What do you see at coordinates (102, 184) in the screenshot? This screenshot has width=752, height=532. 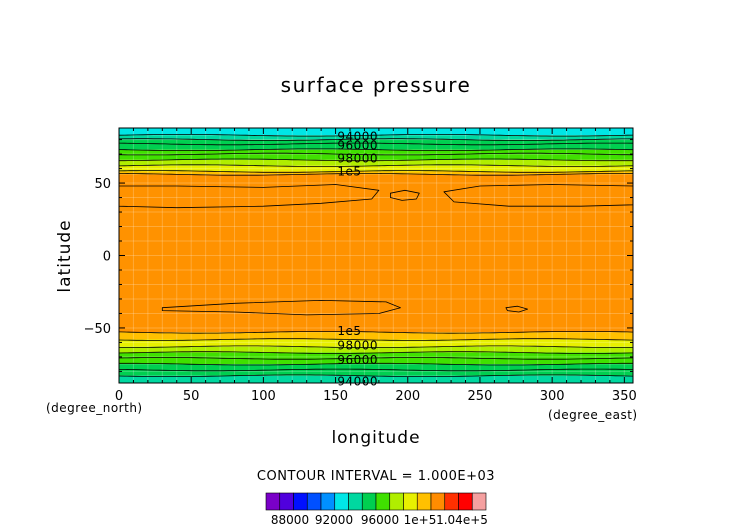 I see `y-tick-label: 50` at bounding box center [102, 184].